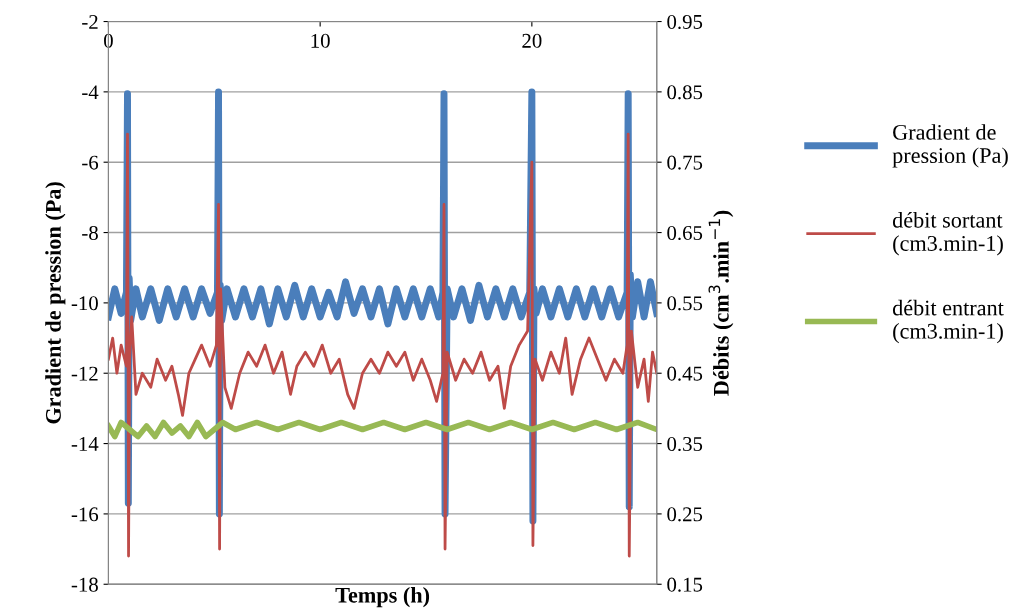 Image resolution: width=1023 pixels, height=615 pixels. Describe the element at coordinates (685, 233) in the screenshot. I see `y2-tick-label: 0.65` at that location.